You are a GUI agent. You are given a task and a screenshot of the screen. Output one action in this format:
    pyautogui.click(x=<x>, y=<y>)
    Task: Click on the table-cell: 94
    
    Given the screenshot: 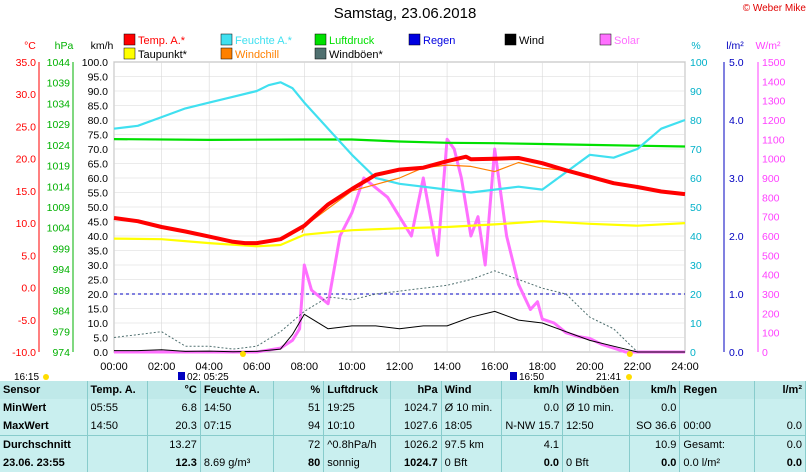 What is the action you would take?
    pyautogui.click(x=299, y=426)
    